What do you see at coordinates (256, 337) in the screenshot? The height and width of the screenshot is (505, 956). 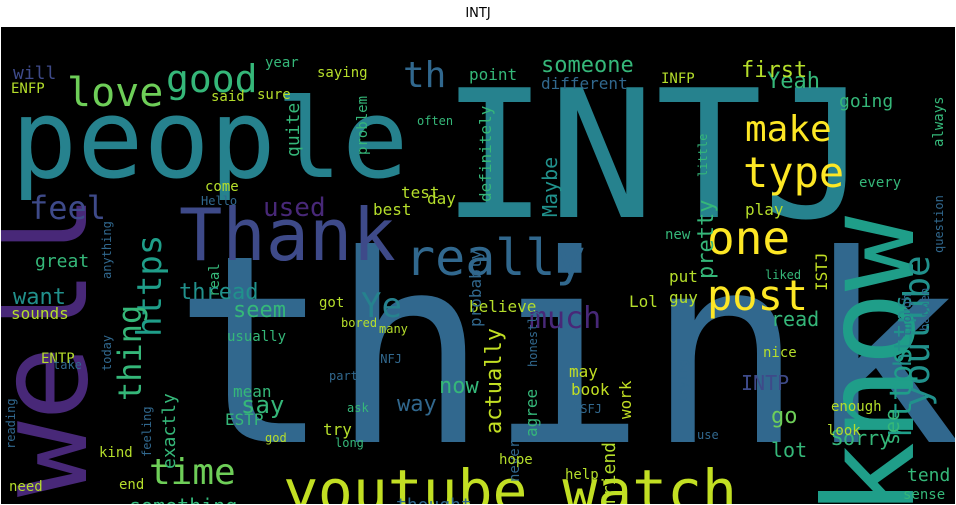 I see `cloud-word: usually` at bounding box center [256, 337].